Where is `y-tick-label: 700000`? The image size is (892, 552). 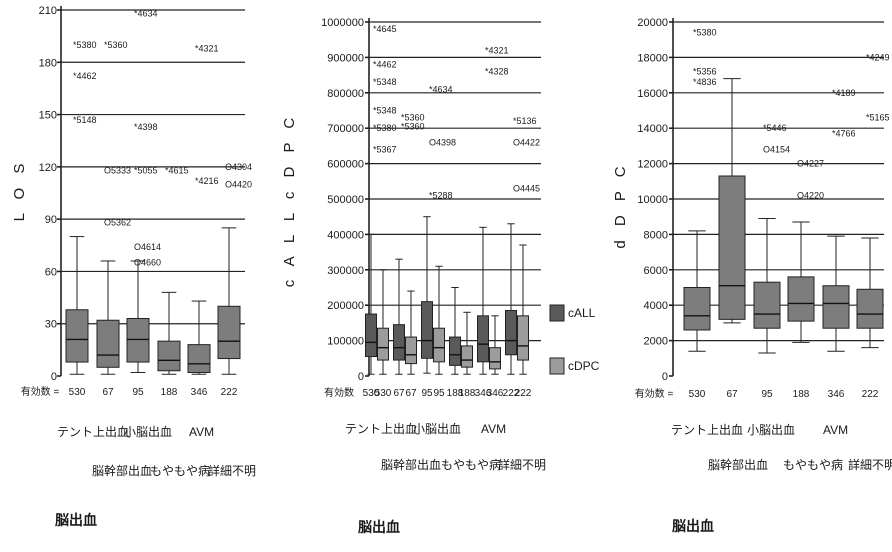 y-tick-label: 700000 is located at coordinates (345, 129).